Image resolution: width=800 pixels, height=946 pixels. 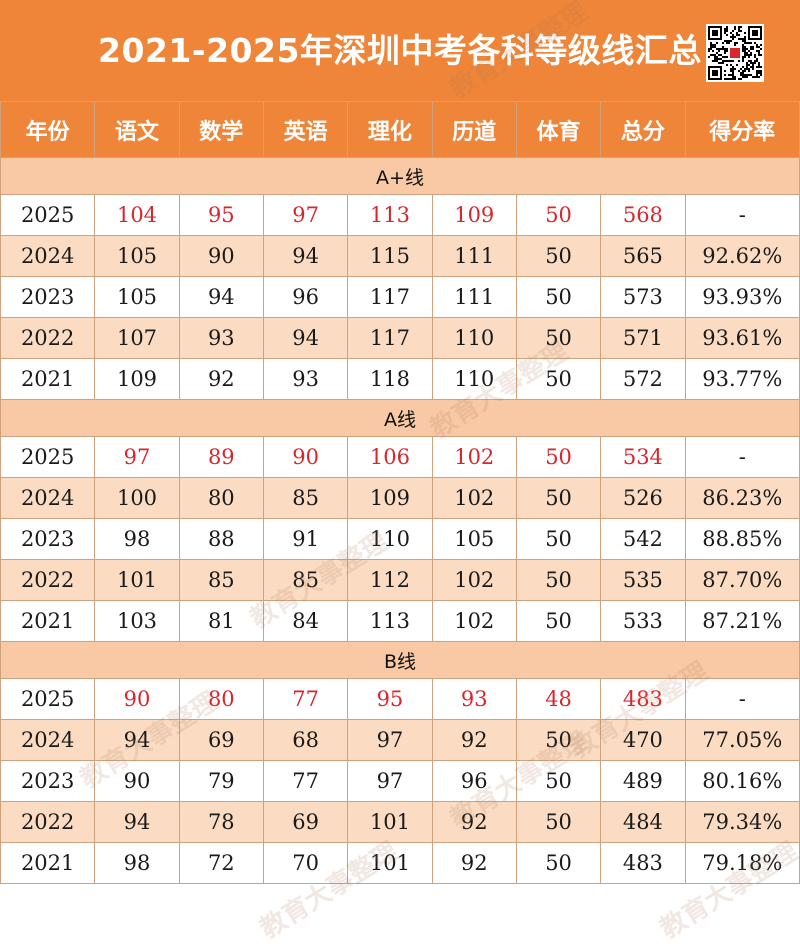 I want to click on cell-english: 84, so click(x=305, y=621).